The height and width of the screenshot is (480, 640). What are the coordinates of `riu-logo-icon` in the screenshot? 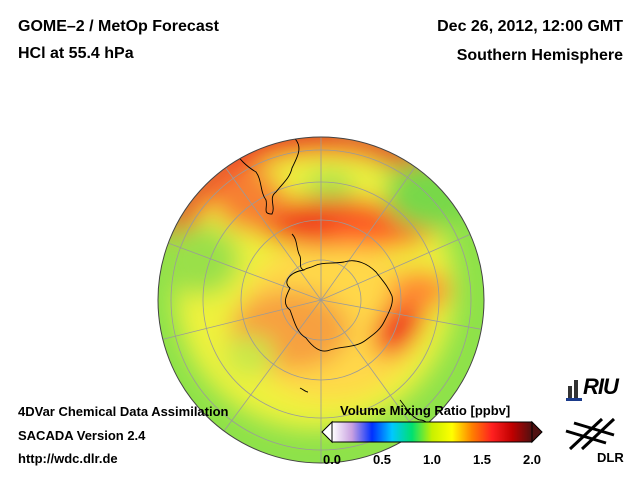 It's located at (574, 390).